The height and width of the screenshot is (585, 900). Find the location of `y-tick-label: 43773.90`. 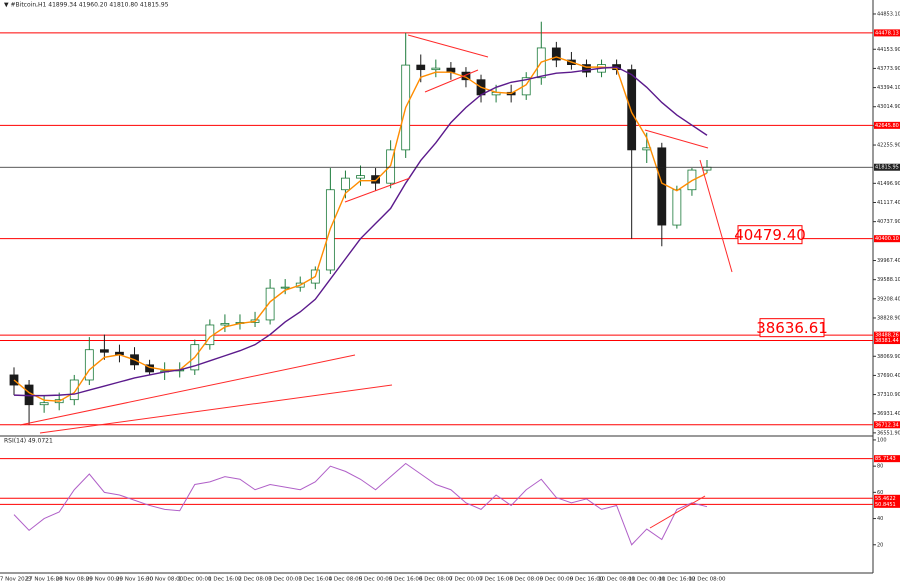

y-tick-label: 43773.90 is located at coordinates (888, 69).